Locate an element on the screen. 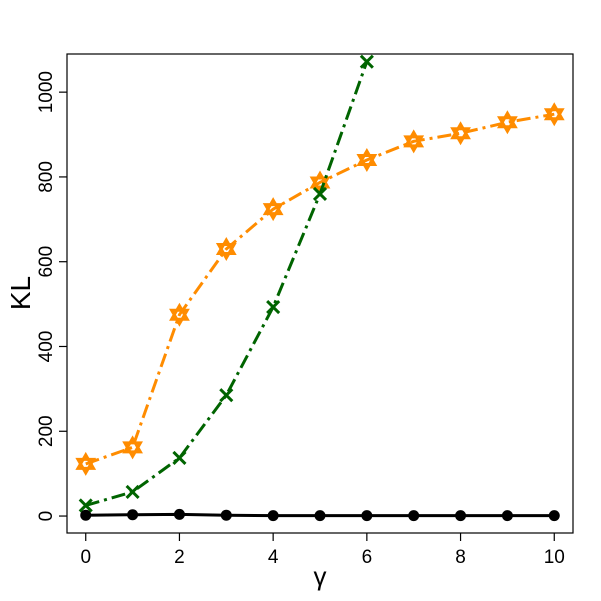  x-tick-label: 6 is located at coordinates (367, 557).